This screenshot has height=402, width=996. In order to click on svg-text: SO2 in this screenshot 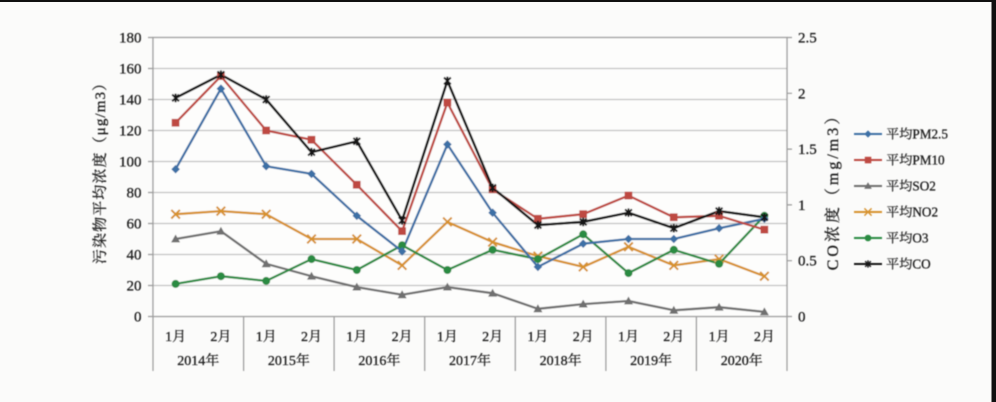, I will do `click(923, 186)`.